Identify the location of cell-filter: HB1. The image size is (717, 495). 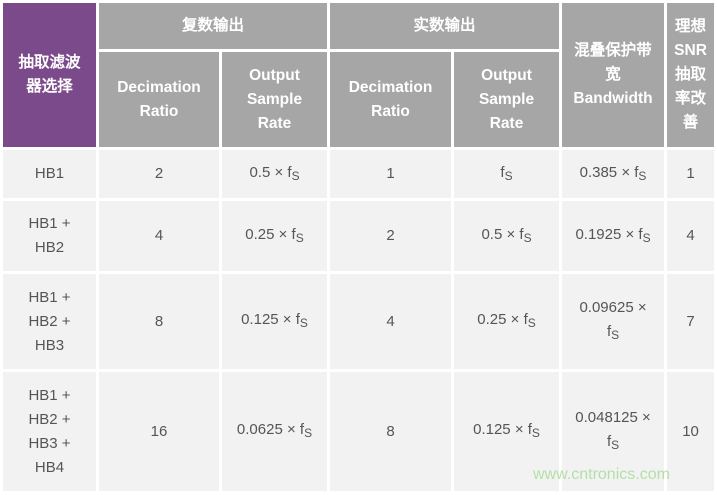
(49, 174).